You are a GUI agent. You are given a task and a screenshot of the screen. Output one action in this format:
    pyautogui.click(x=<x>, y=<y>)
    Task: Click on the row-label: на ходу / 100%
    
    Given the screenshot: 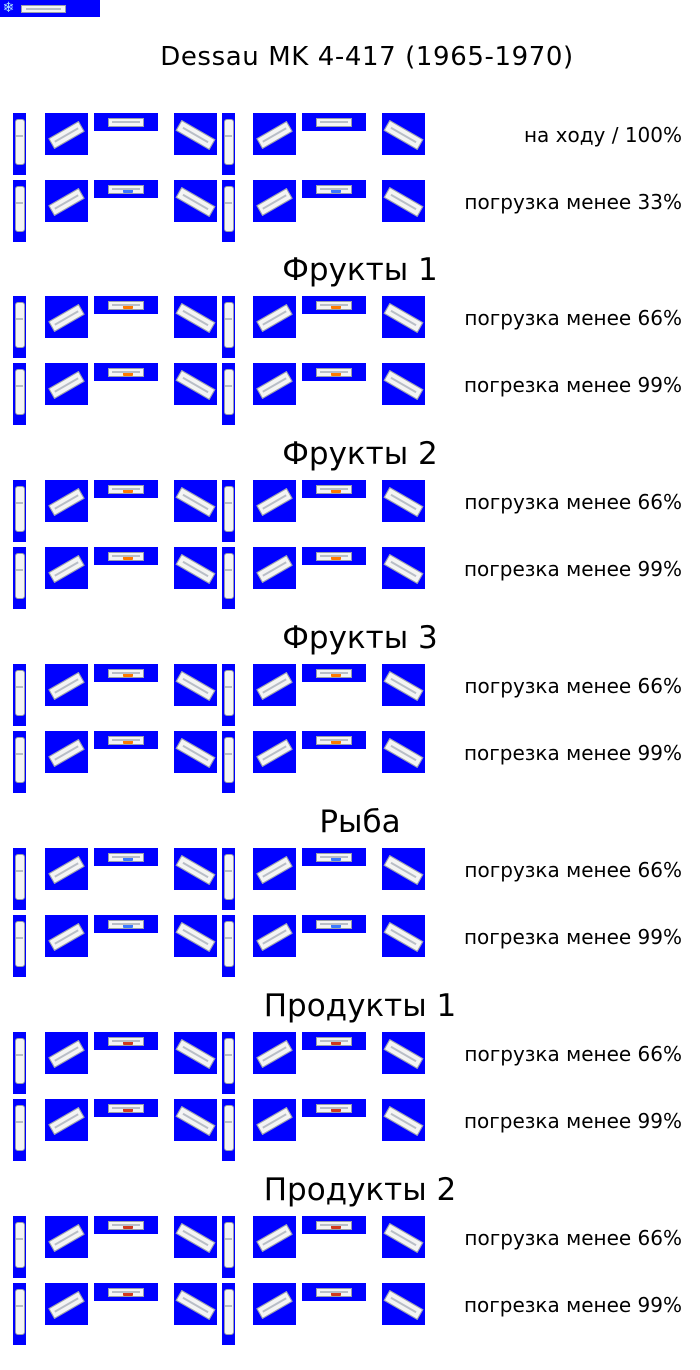 What is the action you would take?
    pyautogui.click(x=602, y=135)
    